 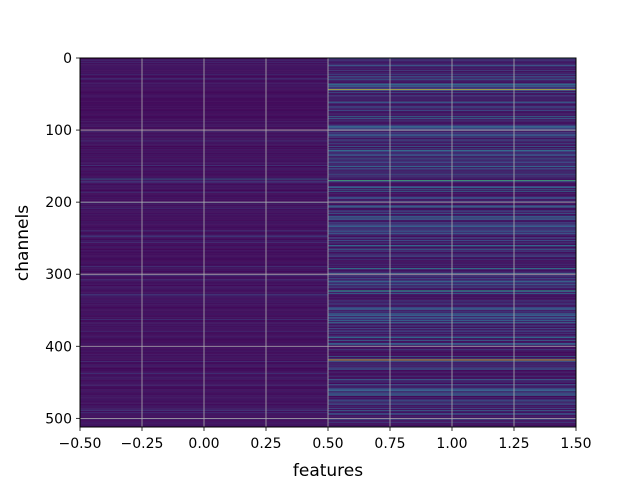 What do you see at coordinates (327, 444) in the screenshot?
I see `x-tick-label: 0.50` at bounding box center [327, 444].